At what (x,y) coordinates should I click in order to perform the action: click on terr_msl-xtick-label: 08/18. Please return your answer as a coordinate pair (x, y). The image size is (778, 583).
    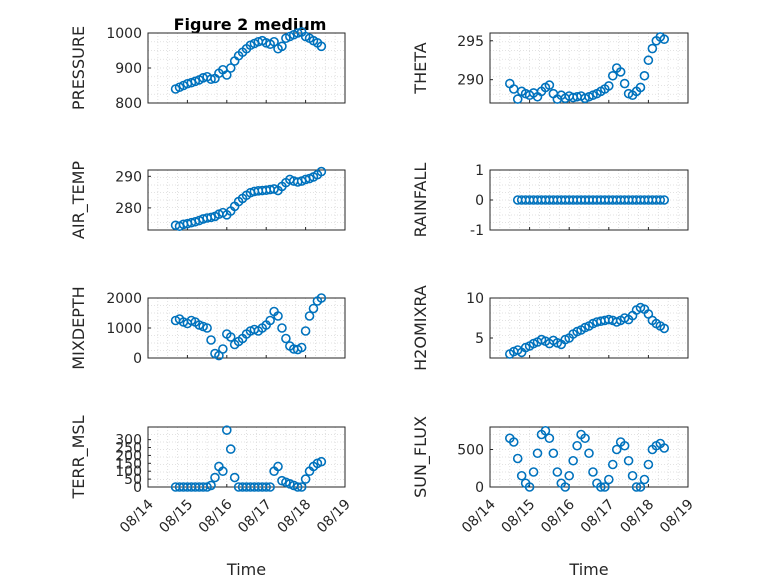
    Looking at the image, I should click on (295, 517).